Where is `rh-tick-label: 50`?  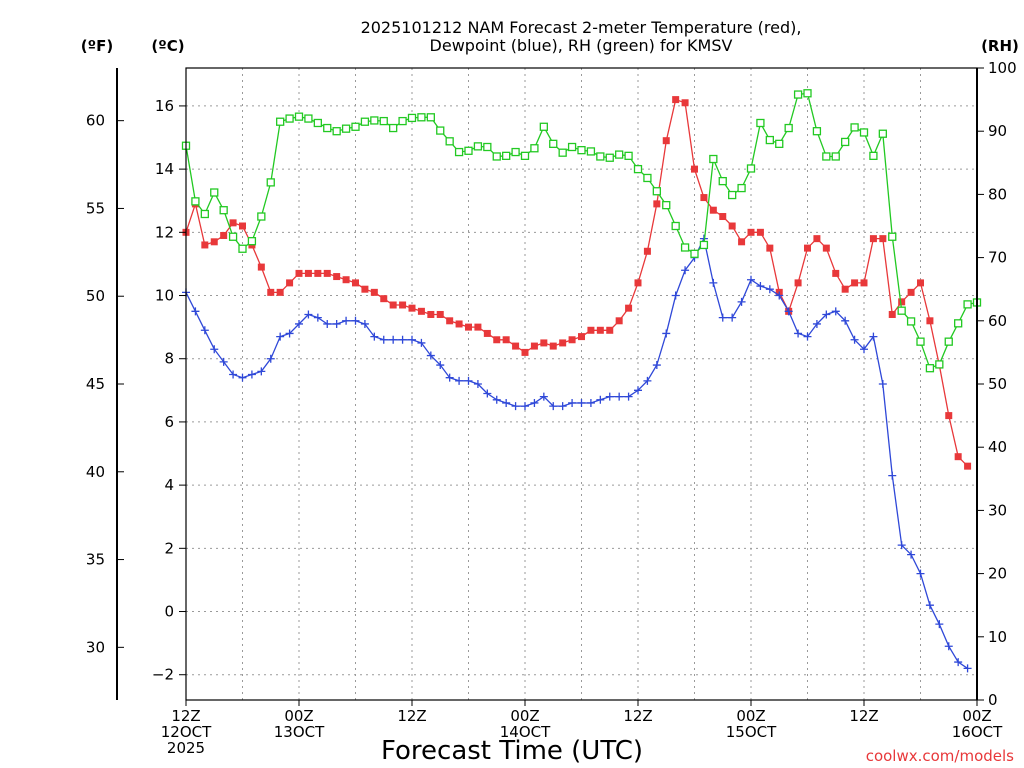 rh-tick-label: 50 is located at coordinates (997, 384).